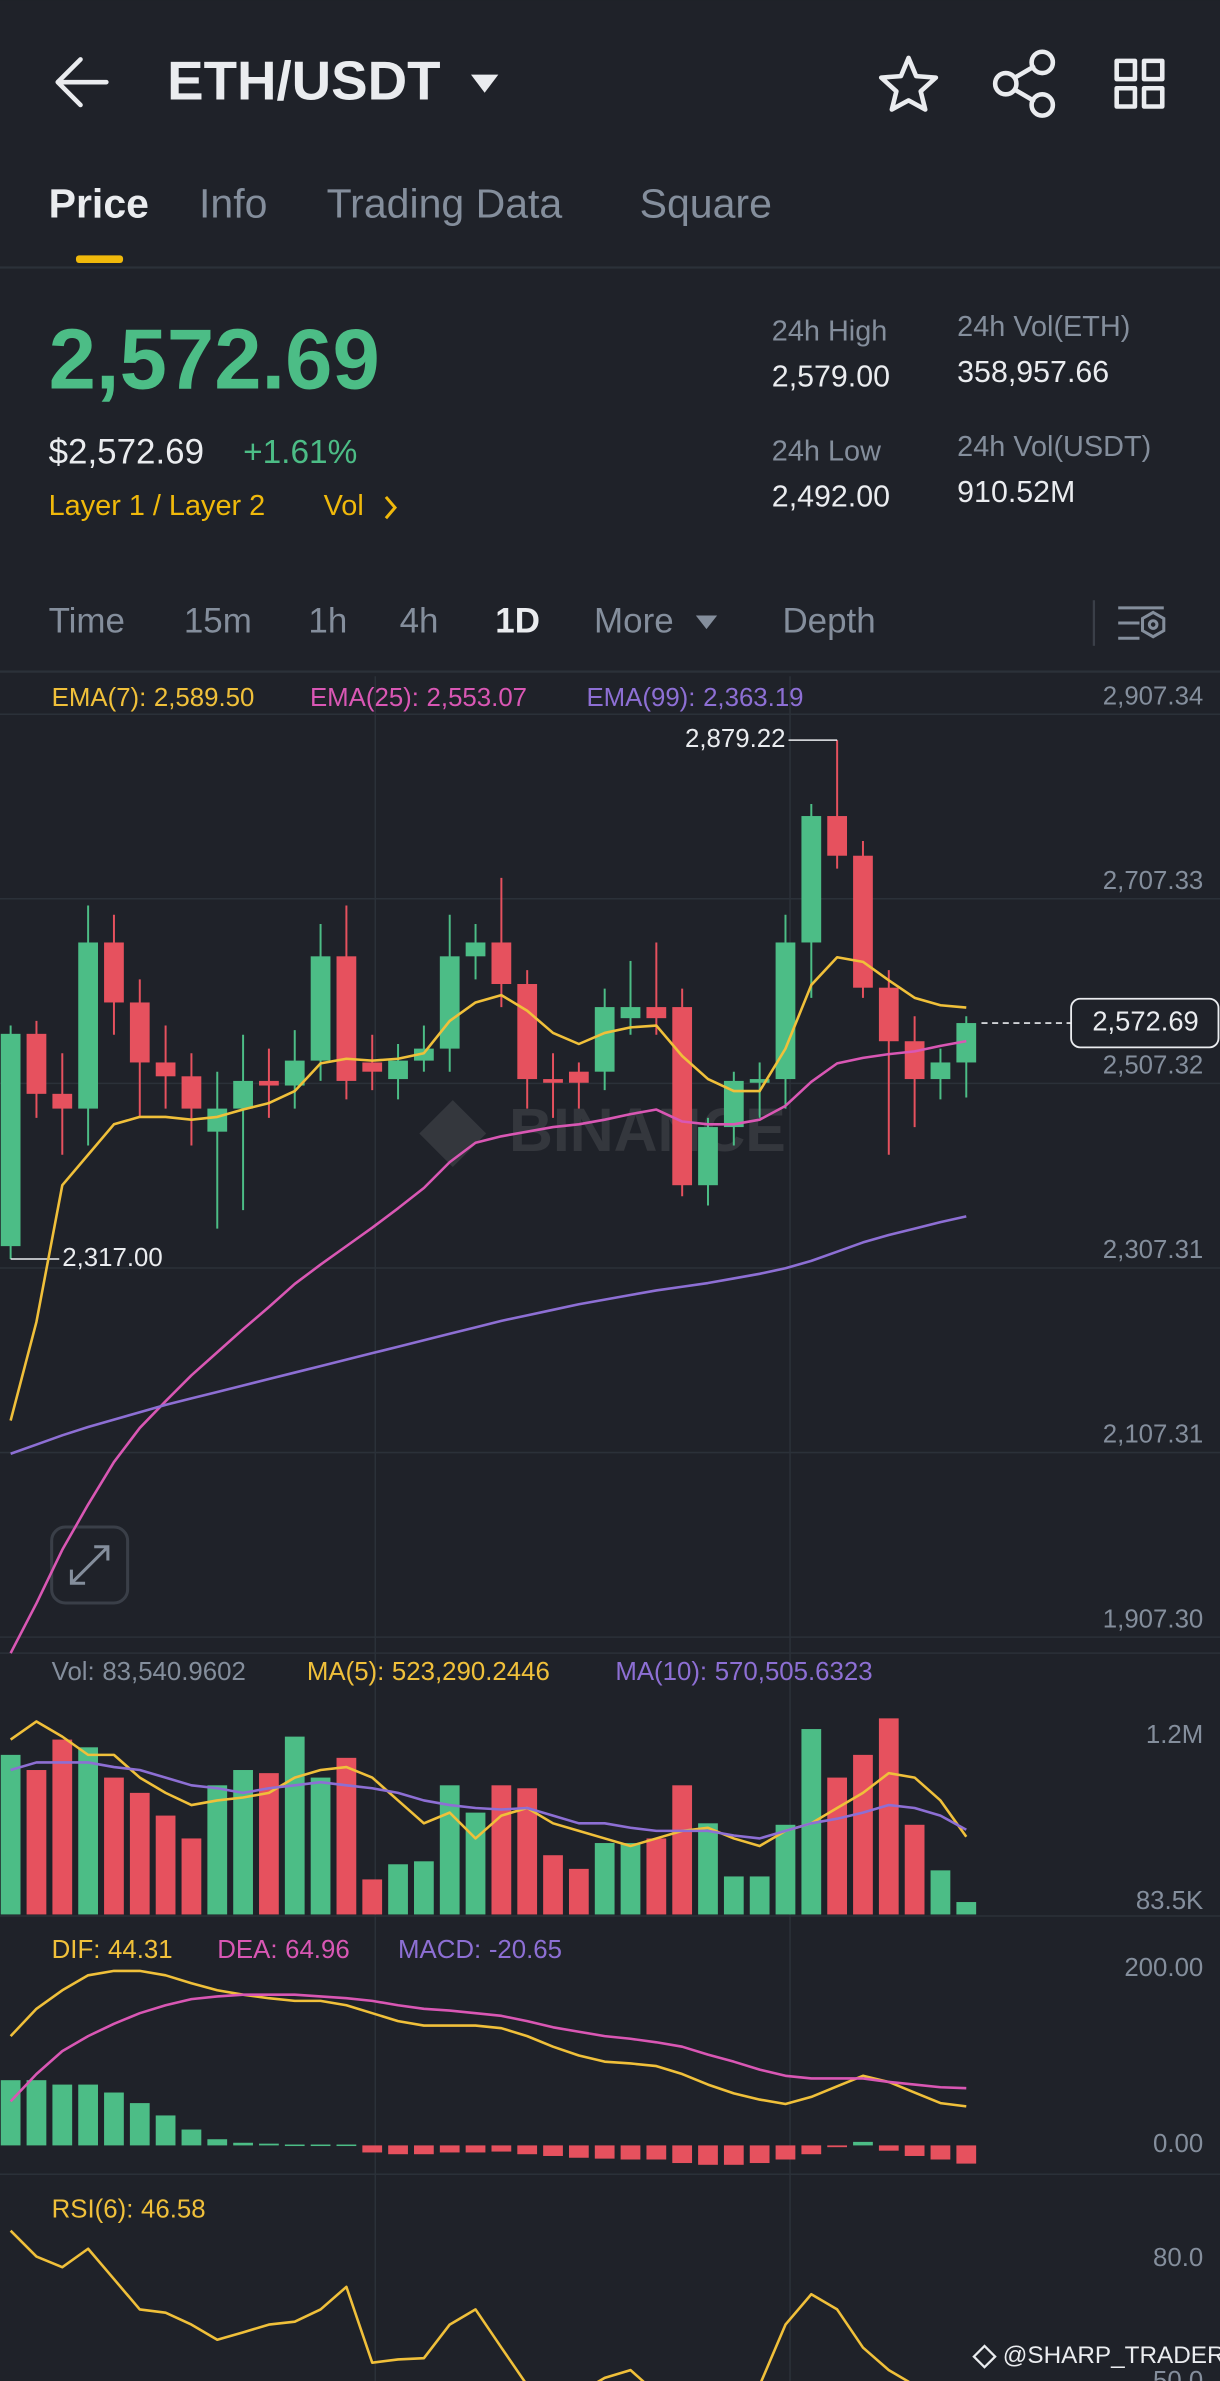 This screenshot has height=2381, width=1220. I want to click on interval: 1h, so click(327, 620).